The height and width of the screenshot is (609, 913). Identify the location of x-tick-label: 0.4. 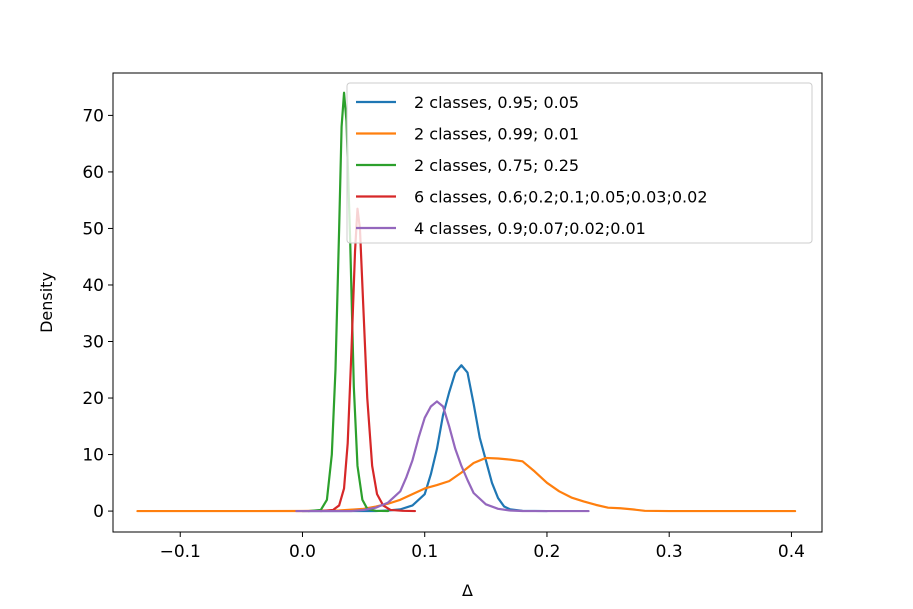
(791, 552).